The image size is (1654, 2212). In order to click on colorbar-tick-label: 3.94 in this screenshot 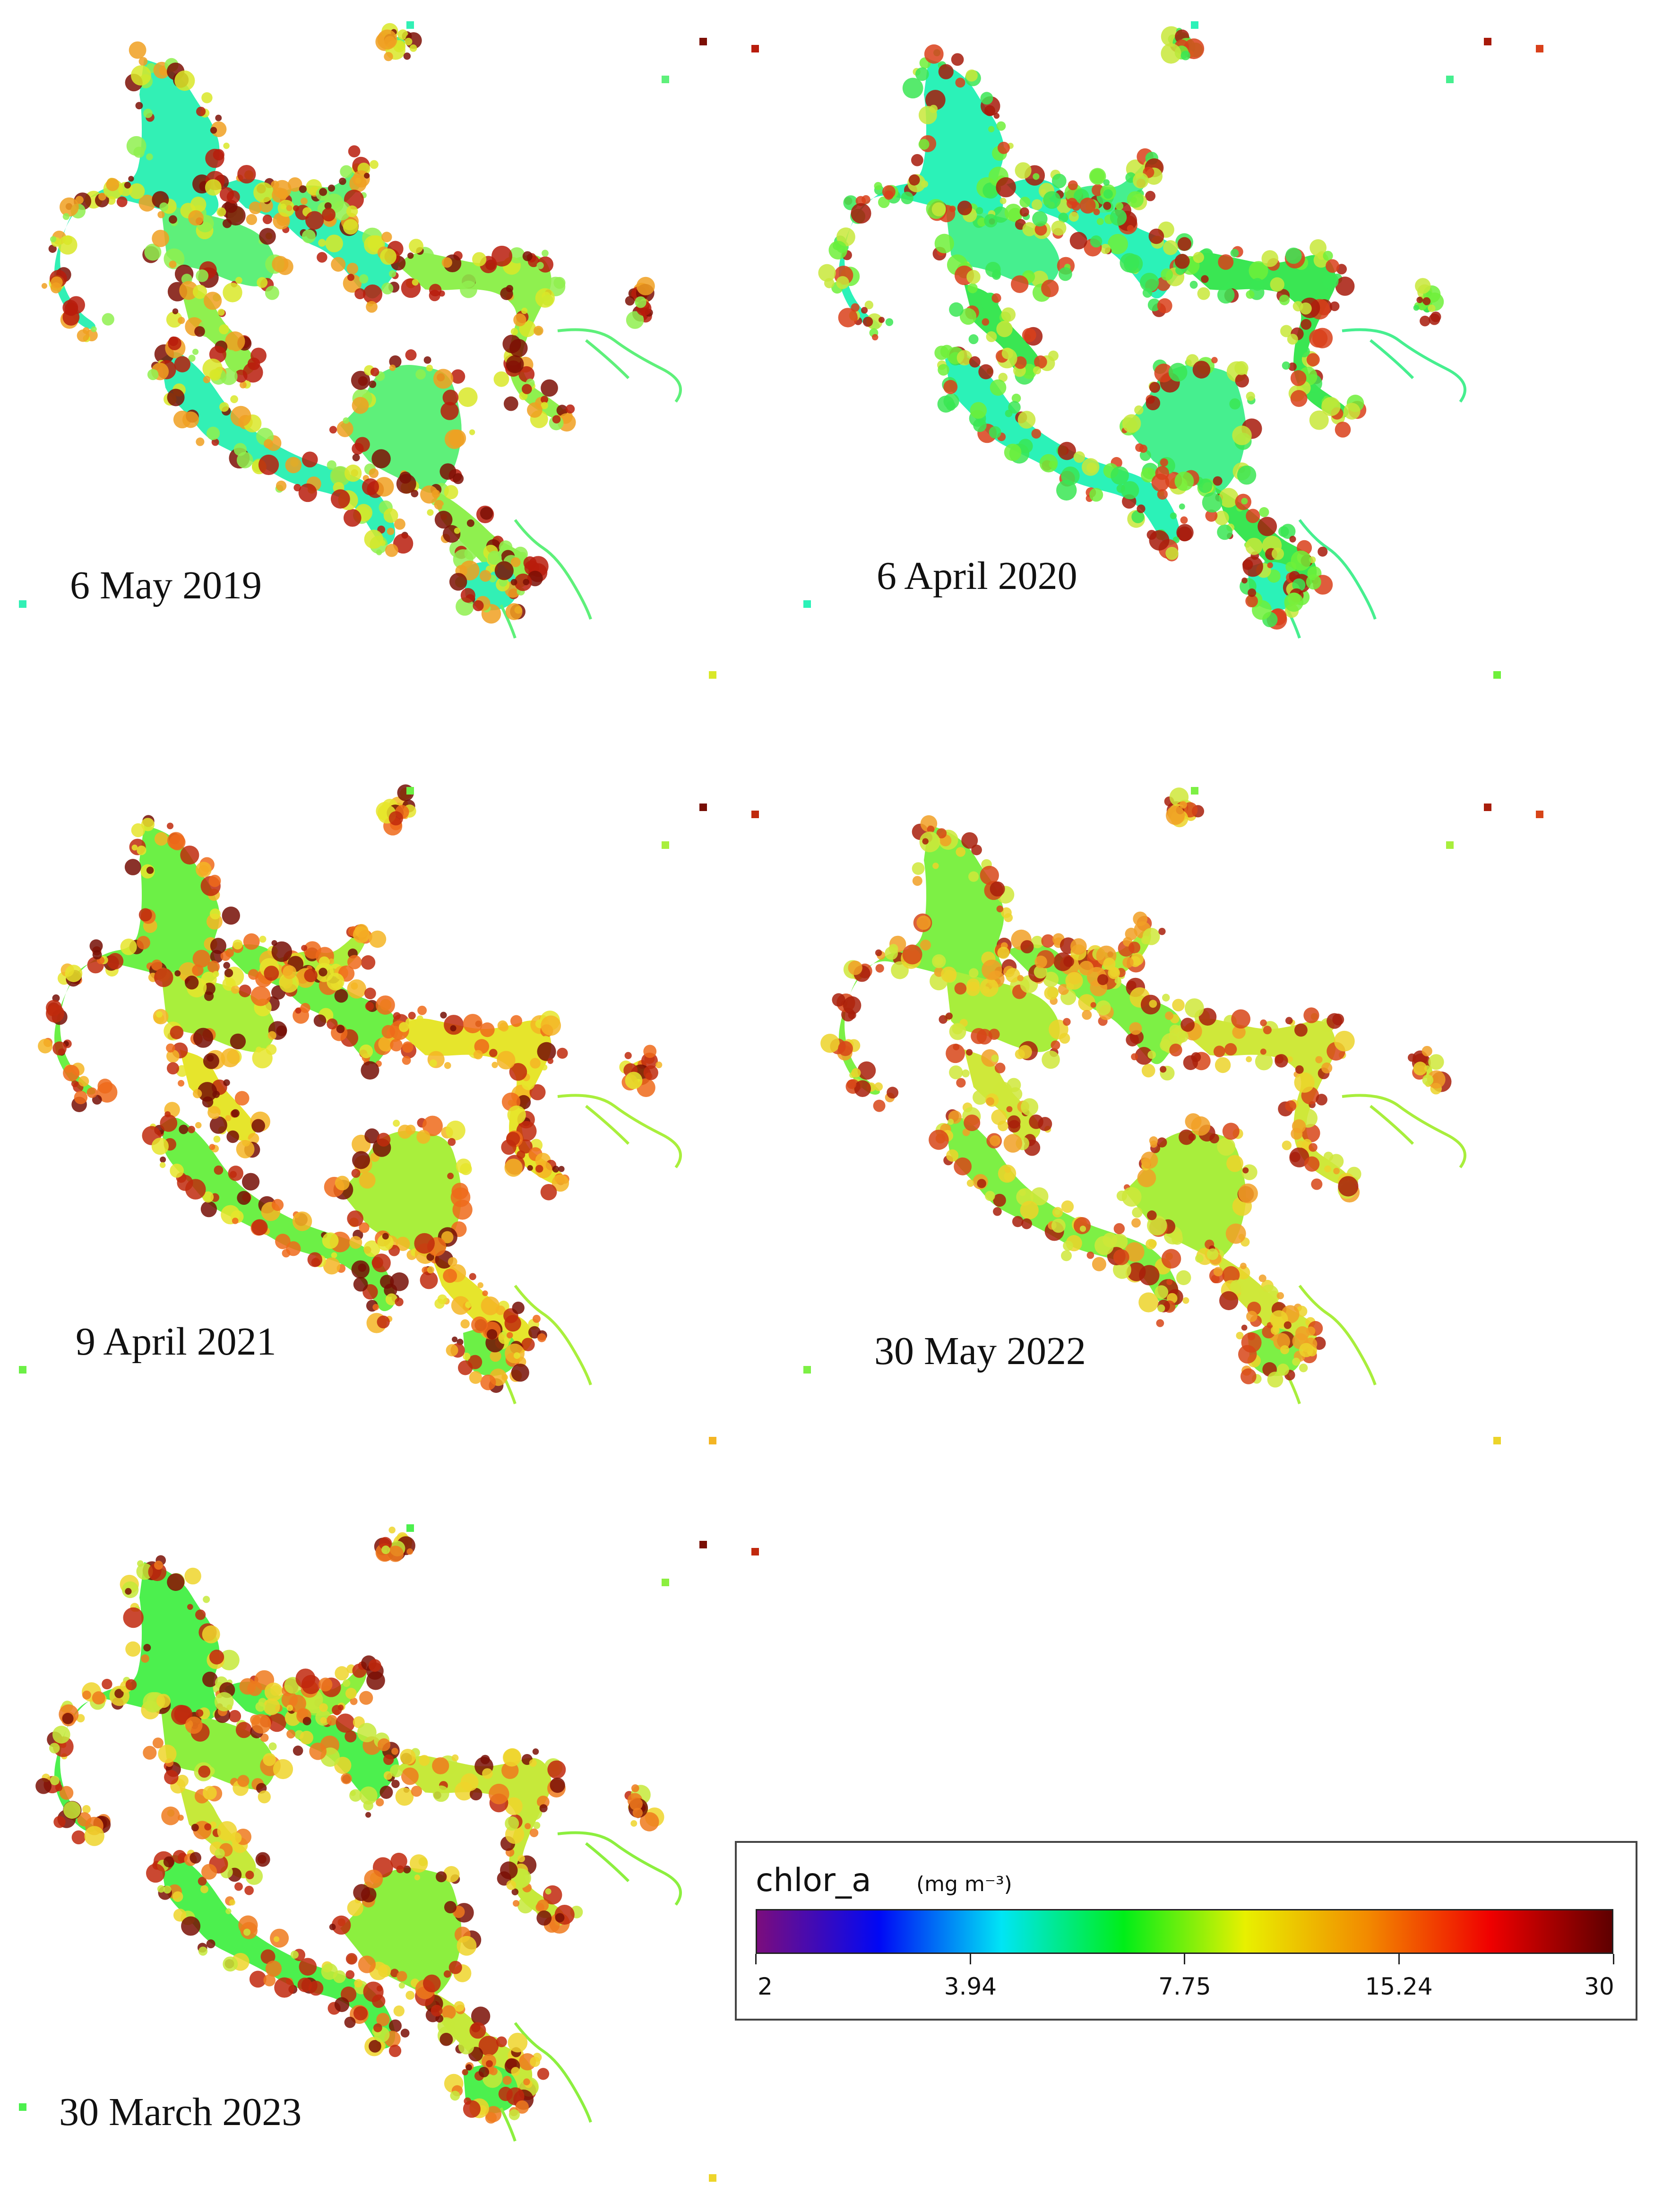, I will do `click(970, 1986)`.